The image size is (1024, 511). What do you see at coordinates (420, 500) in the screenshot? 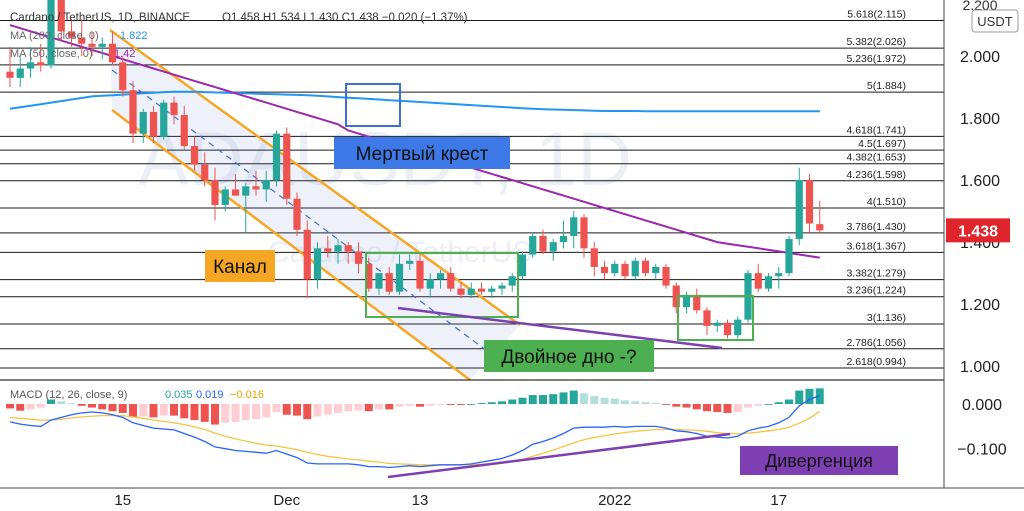
I see `time-axis-tick: 13` at bounding box center [420, 500].